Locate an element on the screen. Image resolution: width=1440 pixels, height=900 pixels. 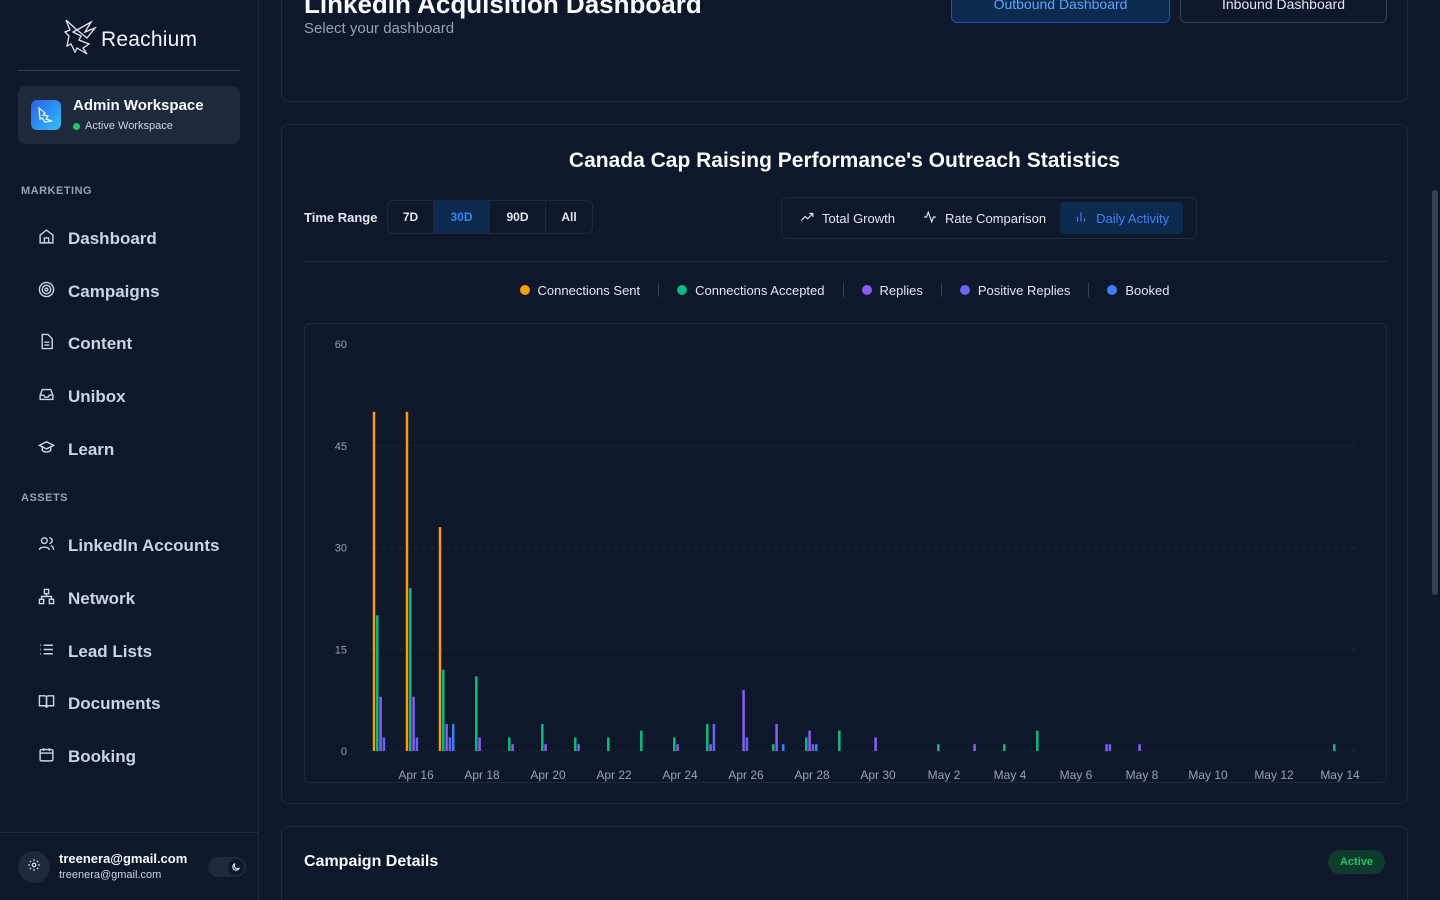
legend-item-connections-sent: Connections Sent is located at coordinates (581, 290).